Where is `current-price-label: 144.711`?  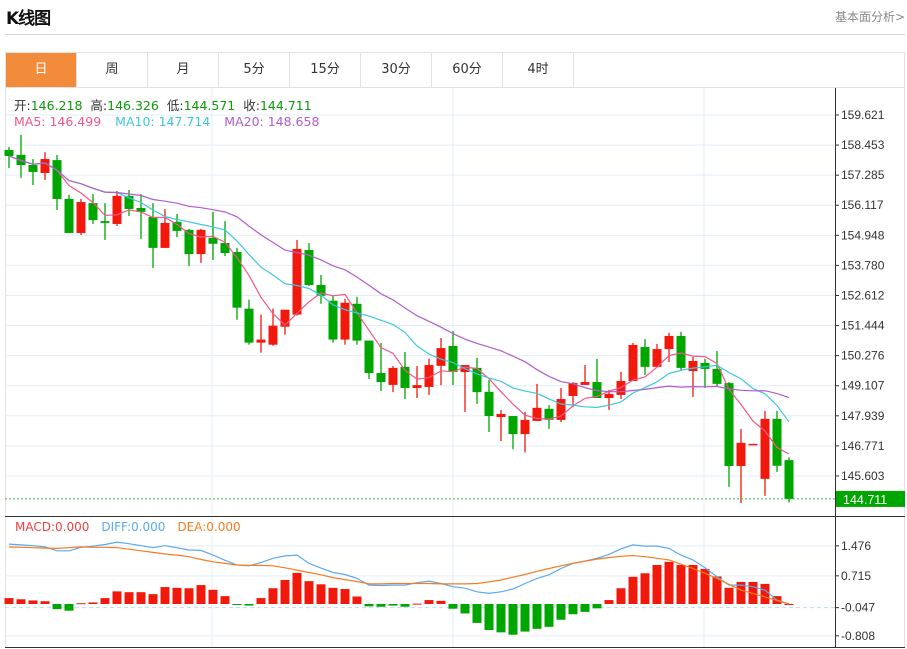
current-price-label: 144.711 is located at coordinates (865, 500).